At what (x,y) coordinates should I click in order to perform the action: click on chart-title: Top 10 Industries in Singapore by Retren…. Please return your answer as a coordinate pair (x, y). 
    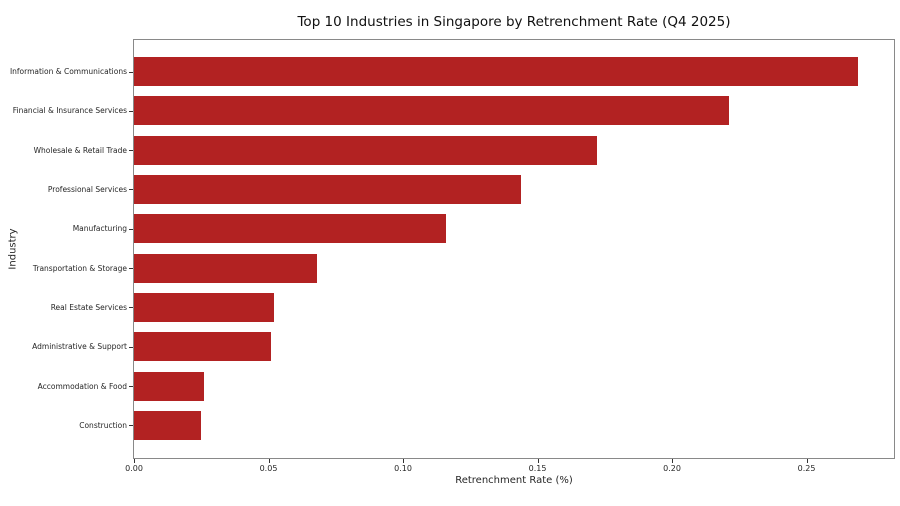
    Looking at the image, I should click on (514, 22).